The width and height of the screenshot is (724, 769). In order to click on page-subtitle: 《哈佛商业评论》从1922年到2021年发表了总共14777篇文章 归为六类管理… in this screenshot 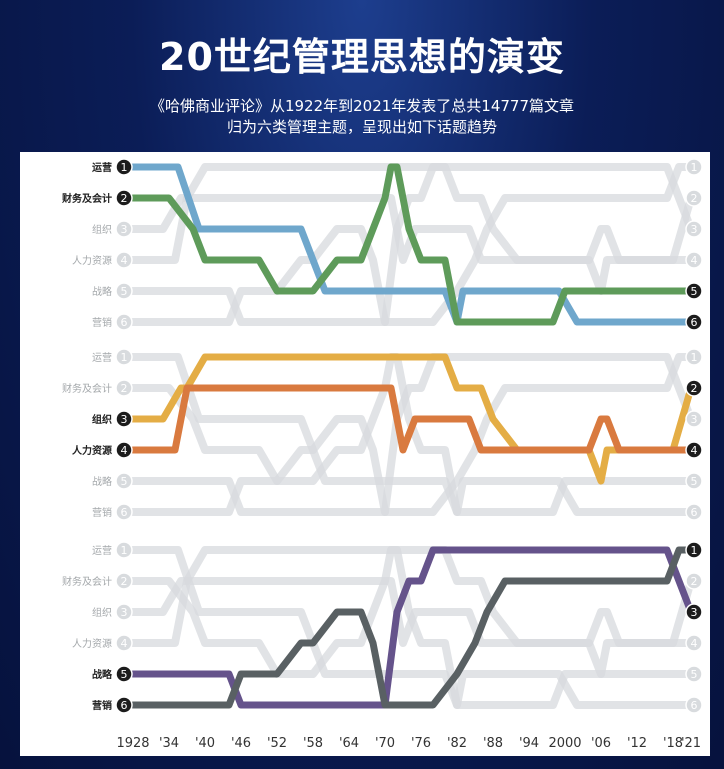, I will do `click(362, 117)`.